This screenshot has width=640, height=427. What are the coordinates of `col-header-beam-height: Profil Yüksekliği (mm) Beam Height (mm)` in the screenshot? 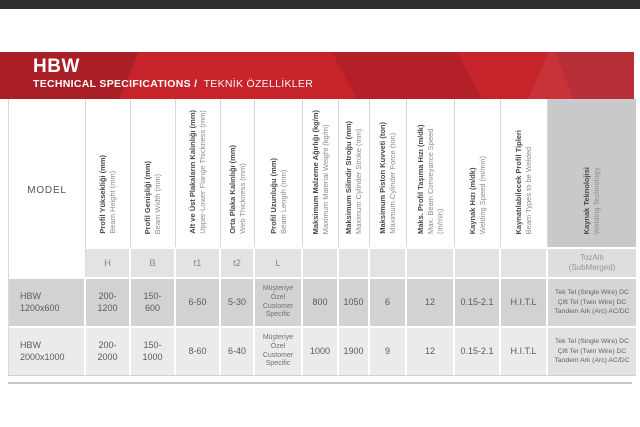 It's located at (108, 173).